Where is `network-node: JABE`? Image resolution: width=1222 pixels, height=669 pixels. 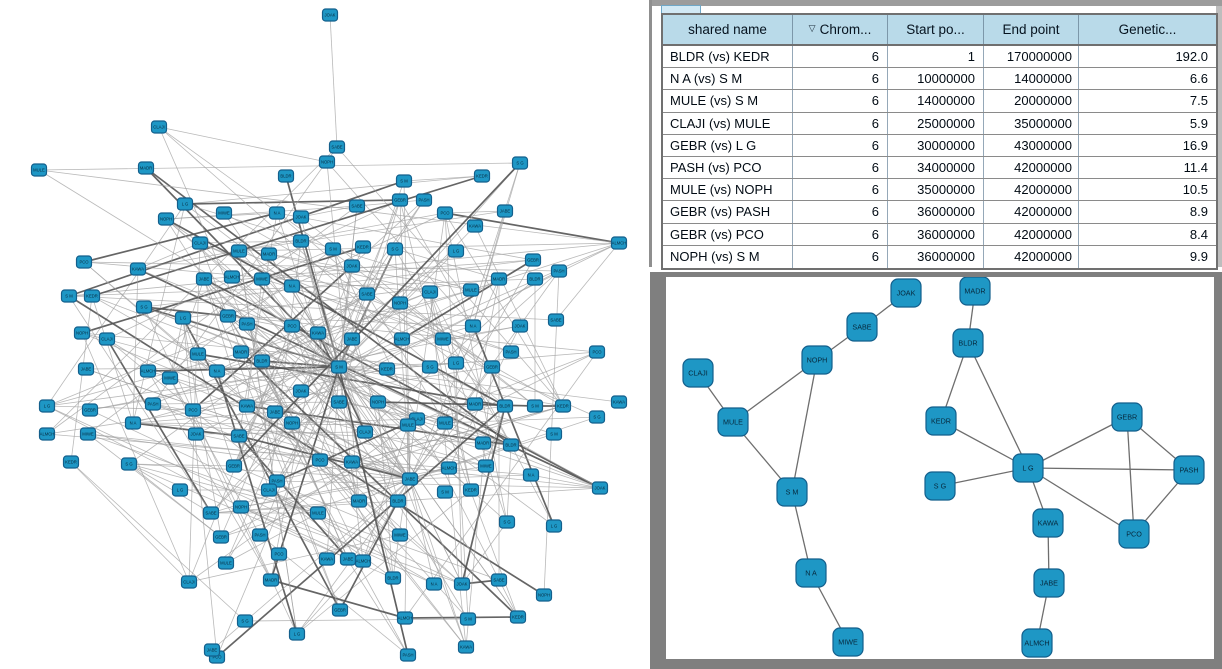 network-node: JABE is located at coordinates (505, 211).